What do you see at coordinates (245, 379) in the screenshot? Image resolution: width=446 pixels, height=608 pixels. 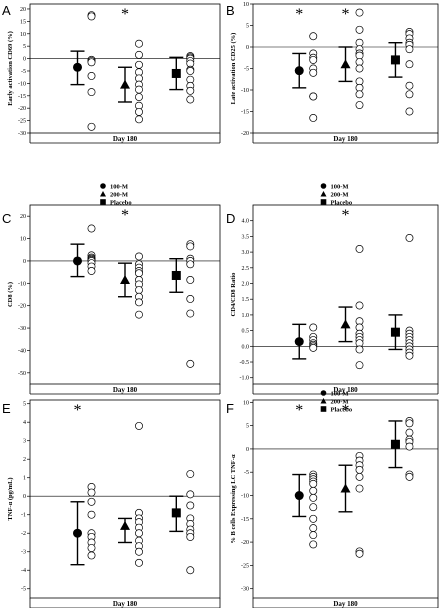 I see `y-tick-label: -1.0` at bounding box center [245, 379].